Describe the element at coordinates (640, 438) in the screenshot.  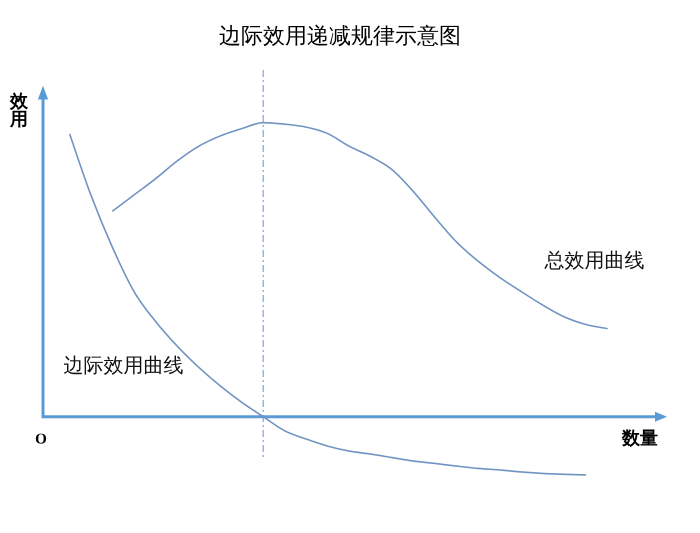
I see `xlabel: 数量` at that location.